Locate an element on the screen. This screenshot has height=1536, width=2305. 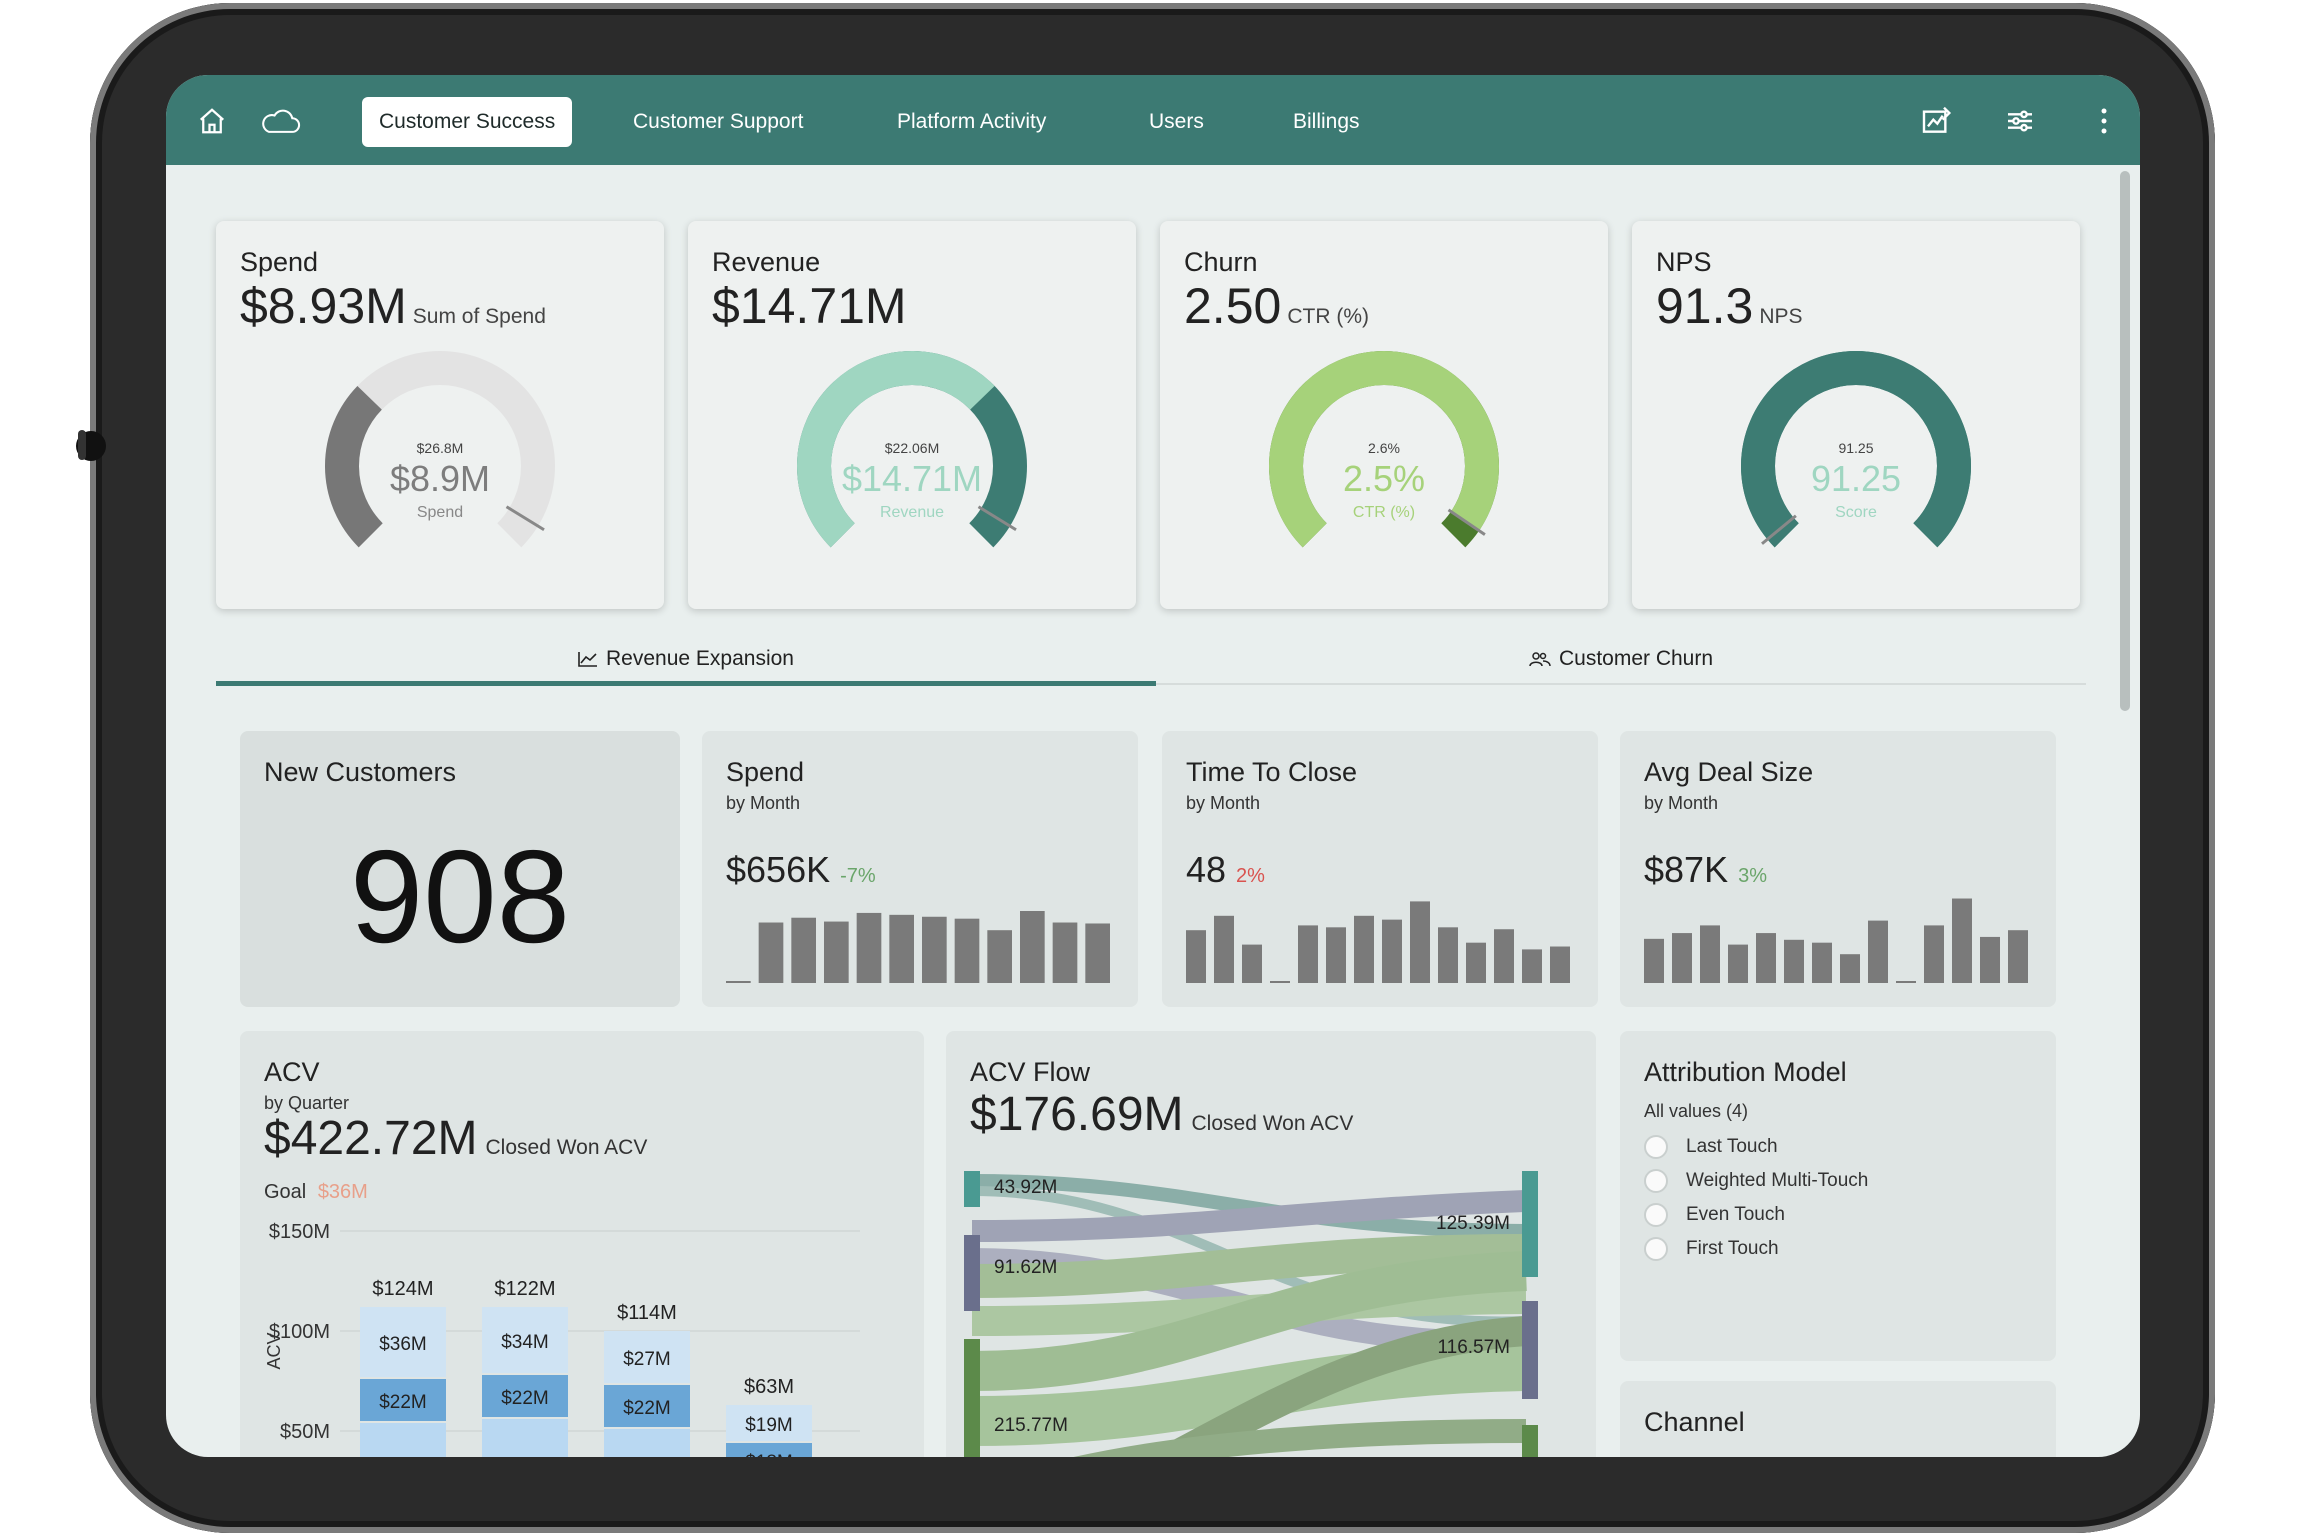
mini-chart-spend: Spend by Month $656K -7% is located at coordinates (920, 869).